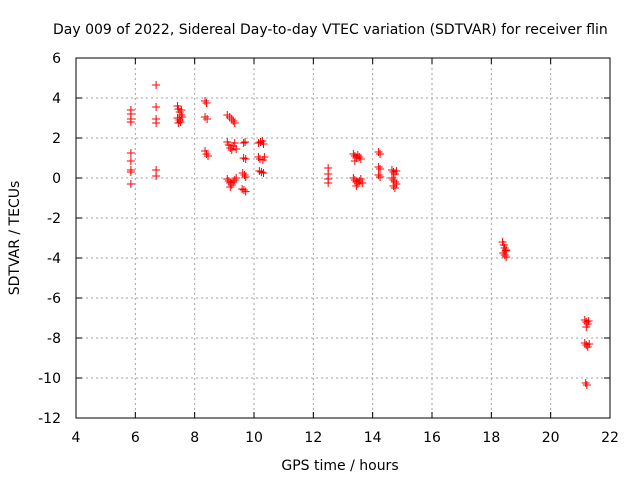 The image size is (640, 480). I want to click on x-tick-label: 8, so click(194, 438).